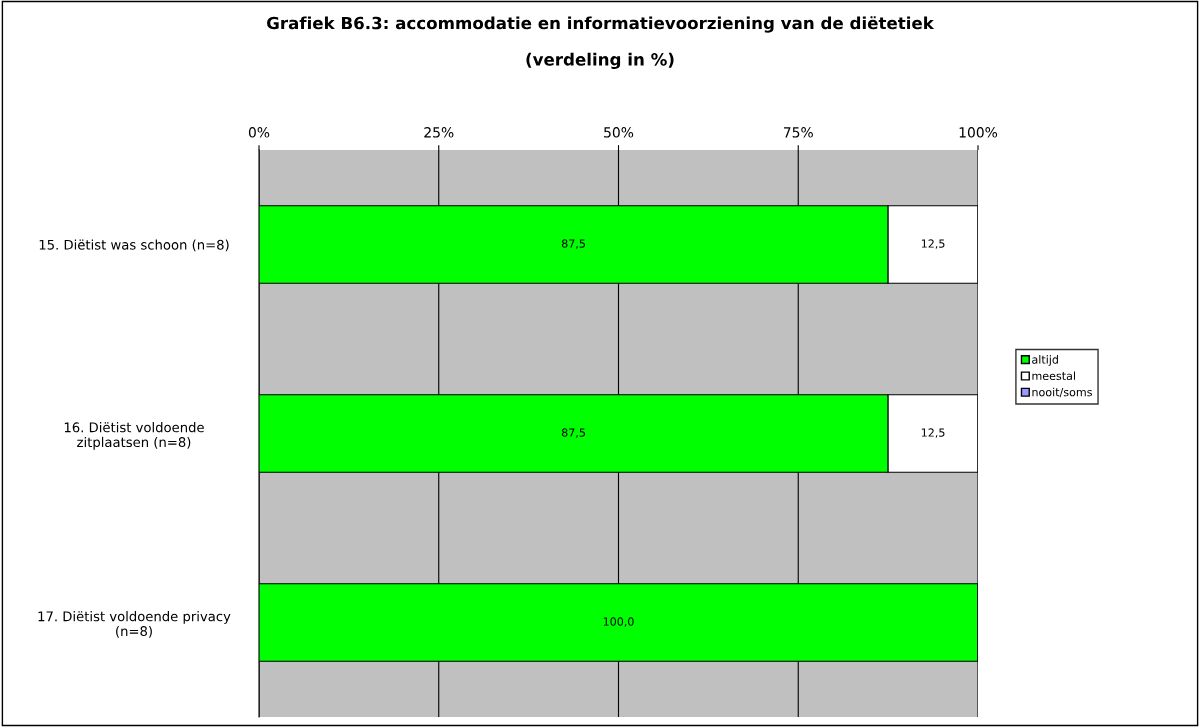  What do you see at coordinates (1053, 376) in the screenshot?
I see `legend-label: meestal` at bounding box center [1053, 376].